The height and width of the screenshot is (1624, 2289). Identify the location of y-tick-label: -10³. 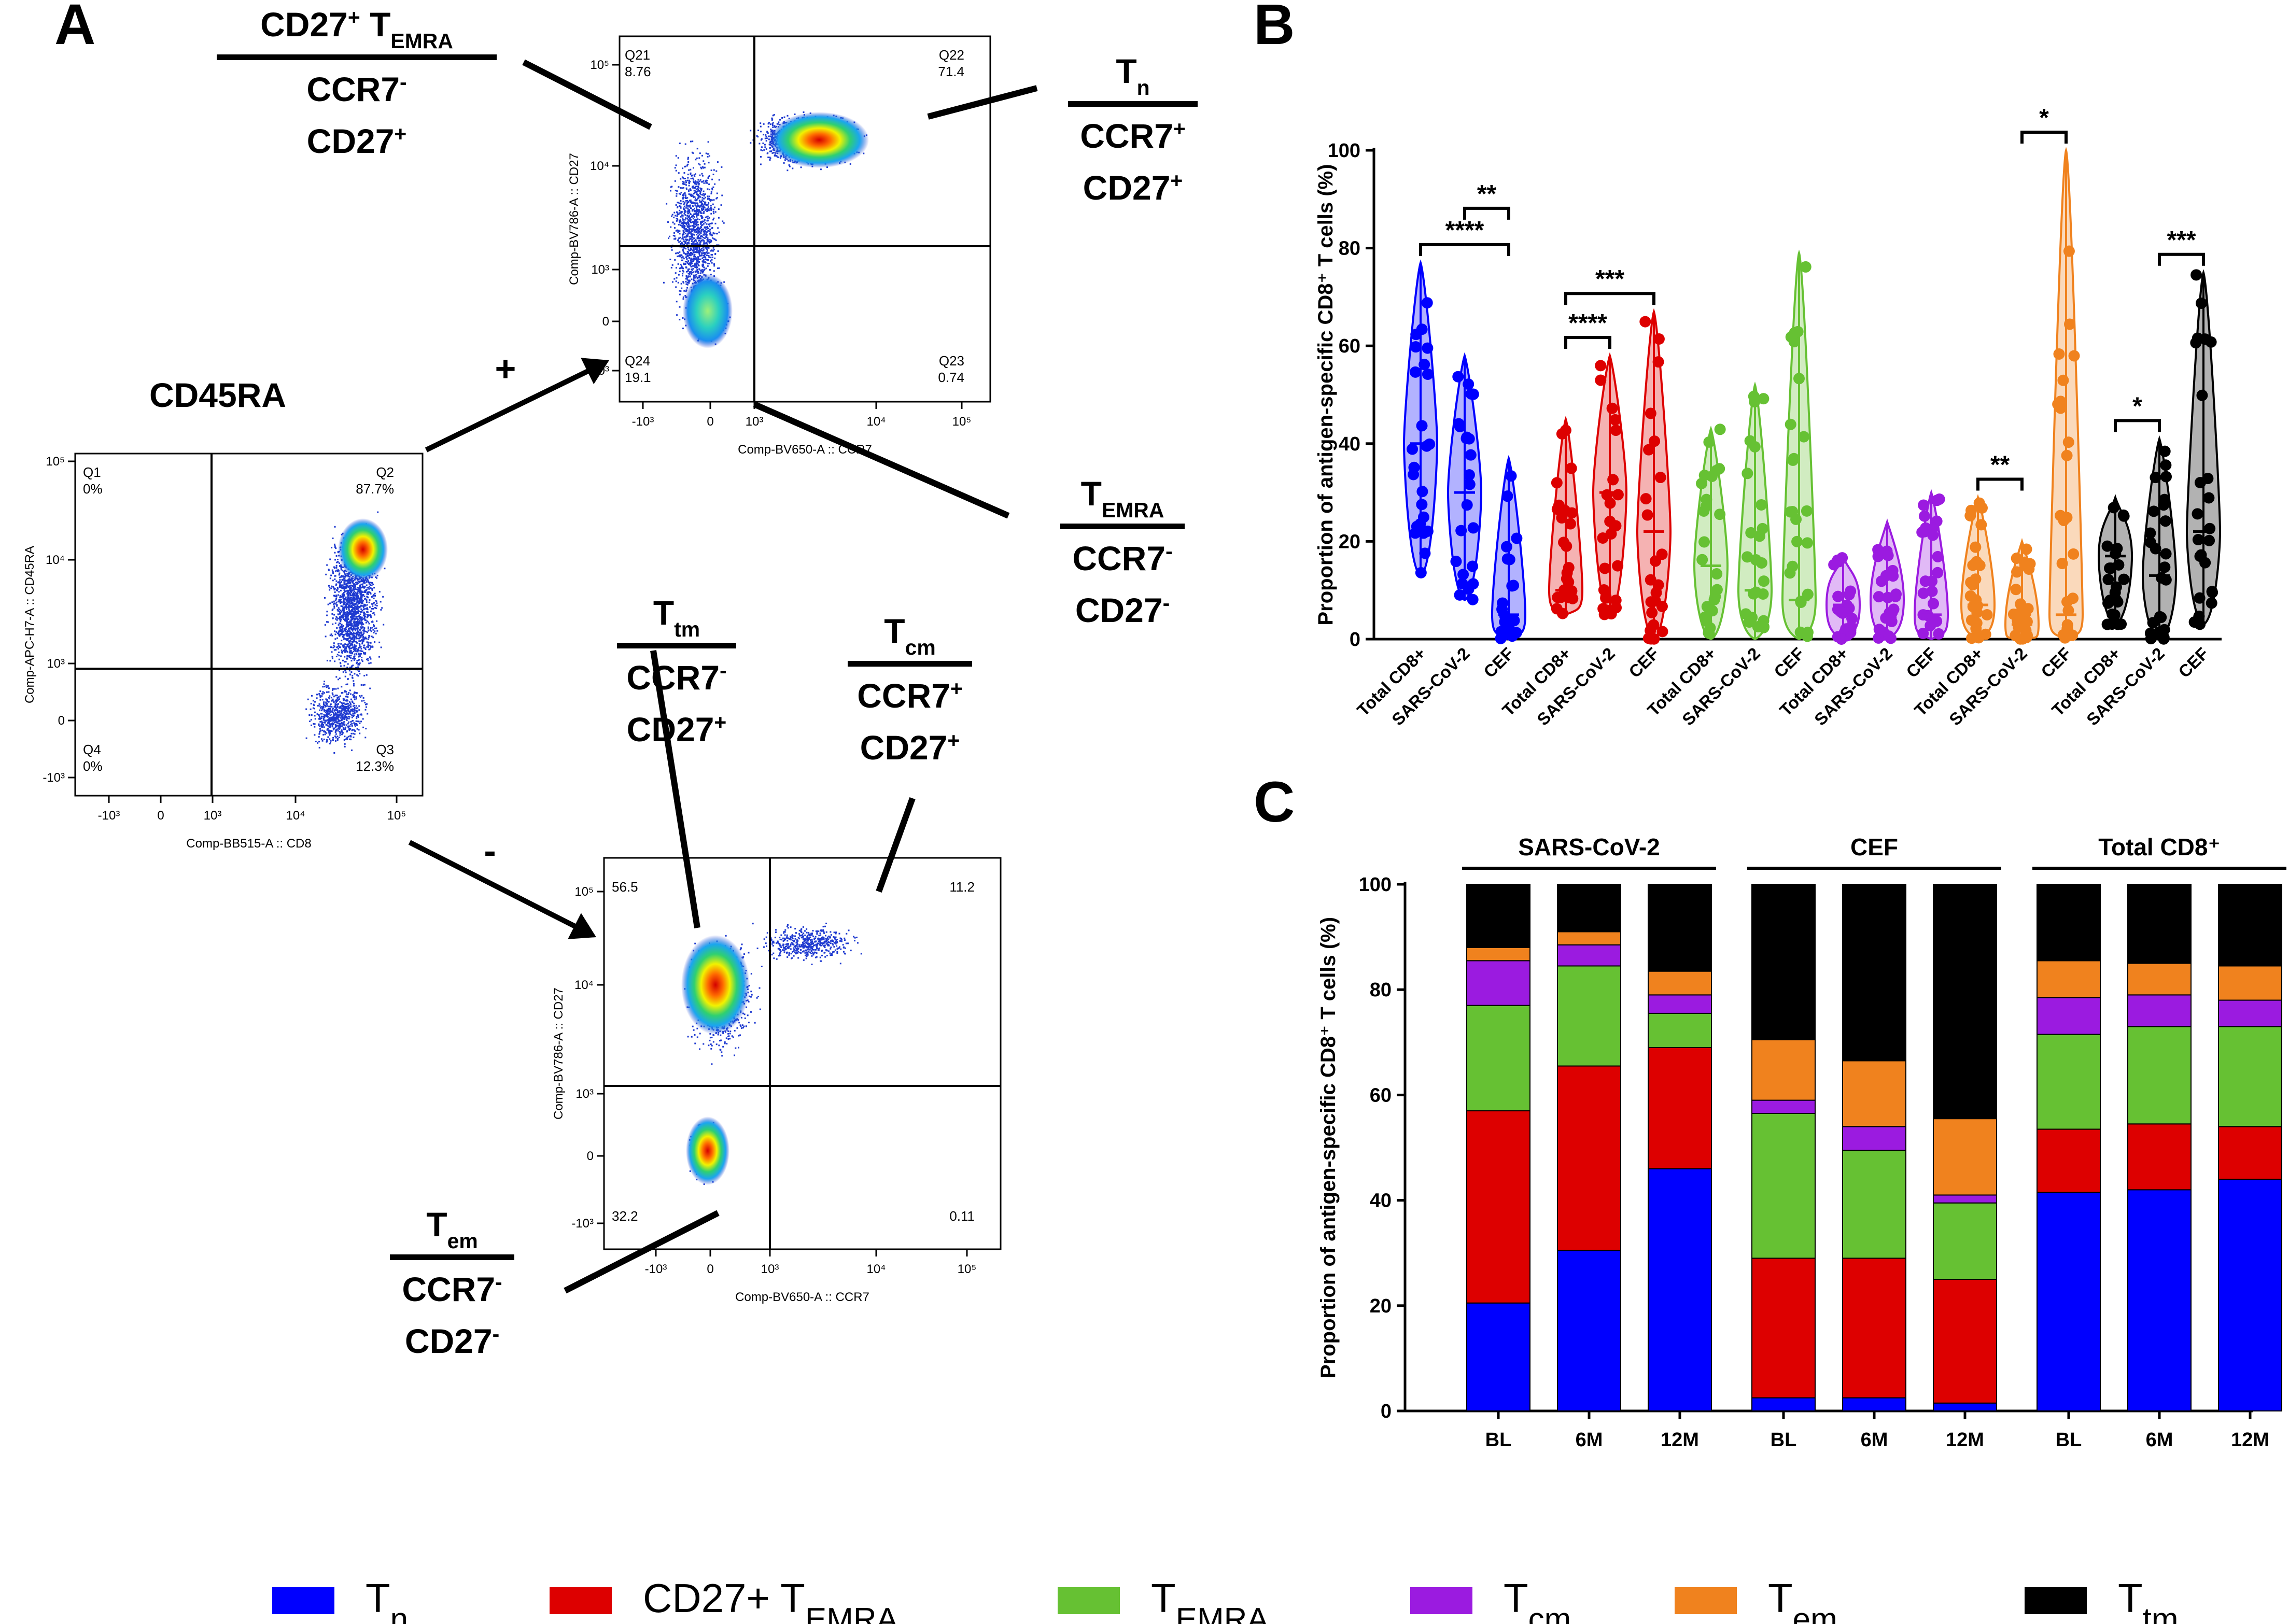
(54, 778).